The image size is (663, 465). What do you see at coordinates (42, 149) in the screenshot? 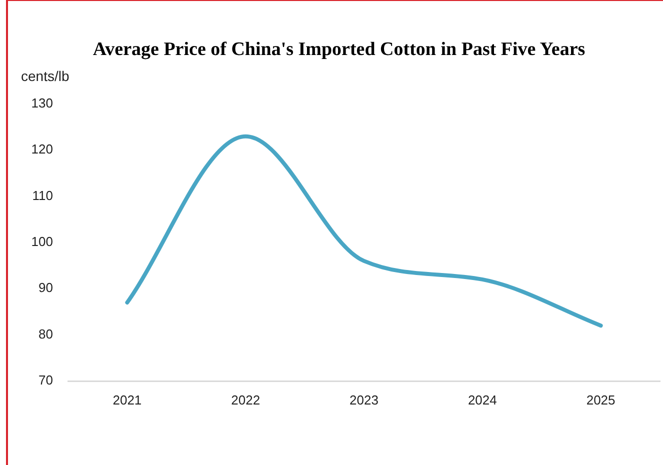
I see `y-tick-label: 120` at bounding box center [42, 149].